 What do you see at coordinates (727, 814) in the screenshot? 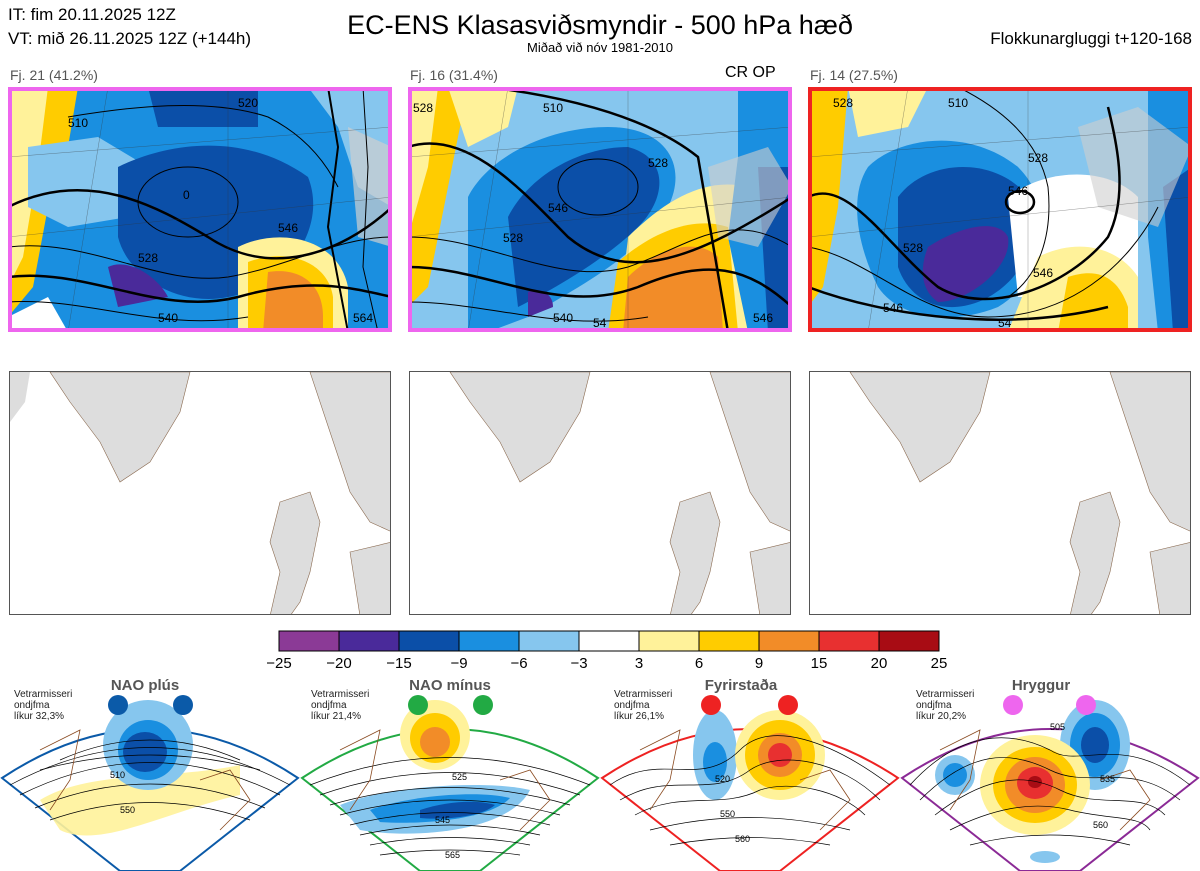
I see `regime-3-contour: 550` at bounding box center [727, 814].